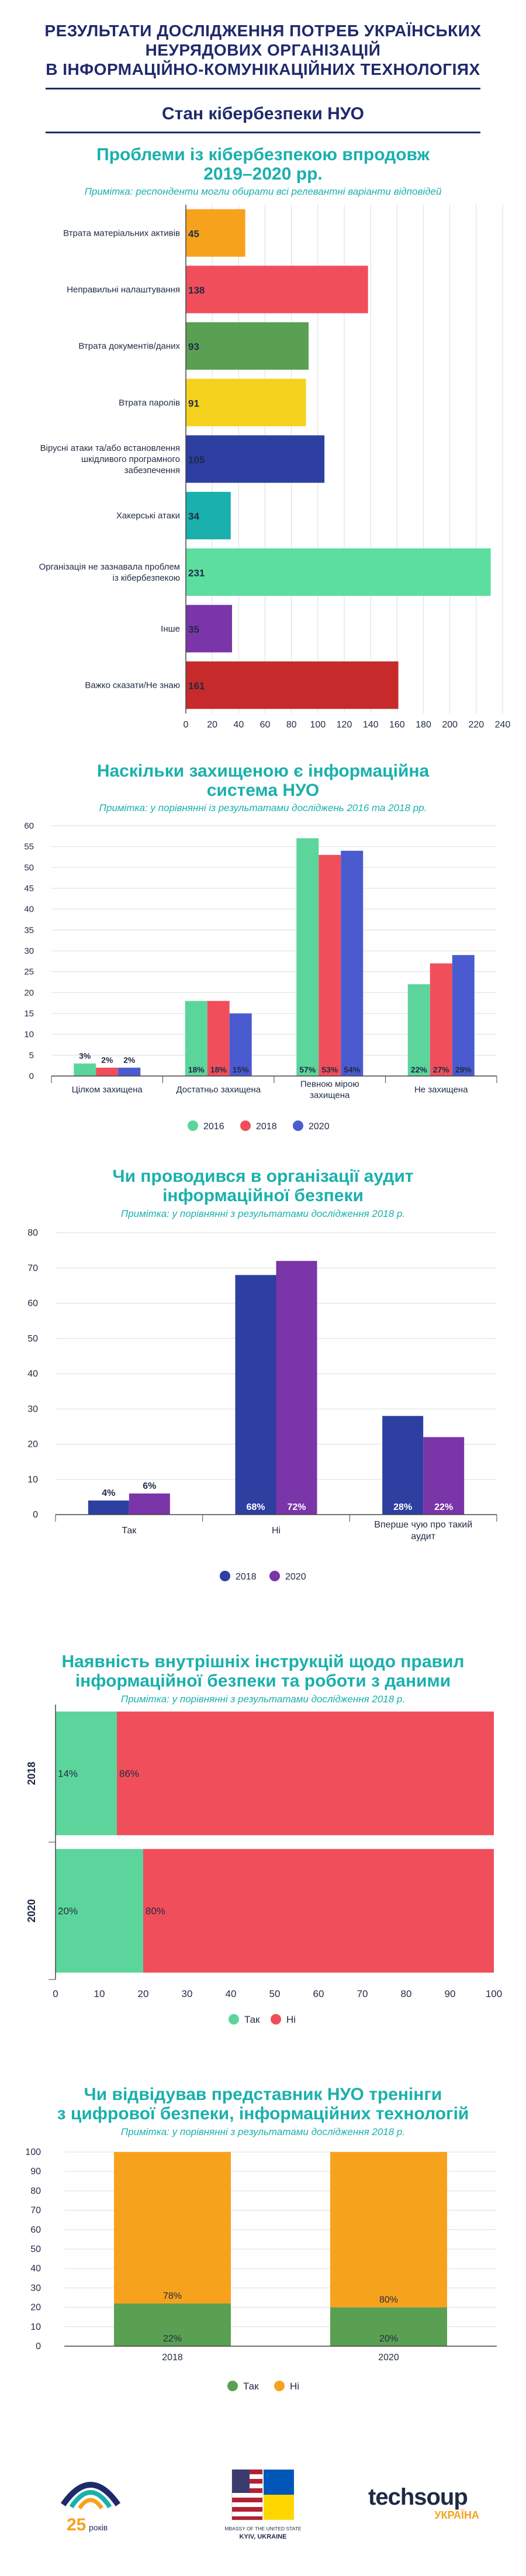 The width and height of the screenshot is (526, 2576). I want to click on chart4-legend-label: Так, so click(252, 2020).